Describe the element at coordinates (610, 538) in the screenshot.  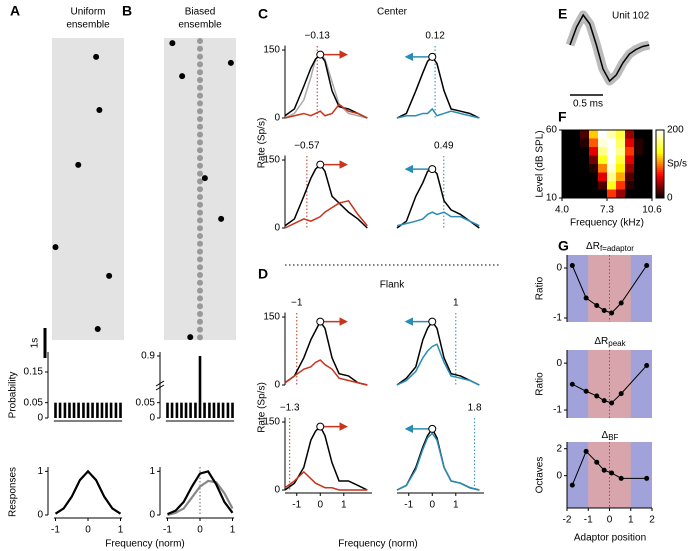
I see `x-axis-label: Adaptor position` at that location.